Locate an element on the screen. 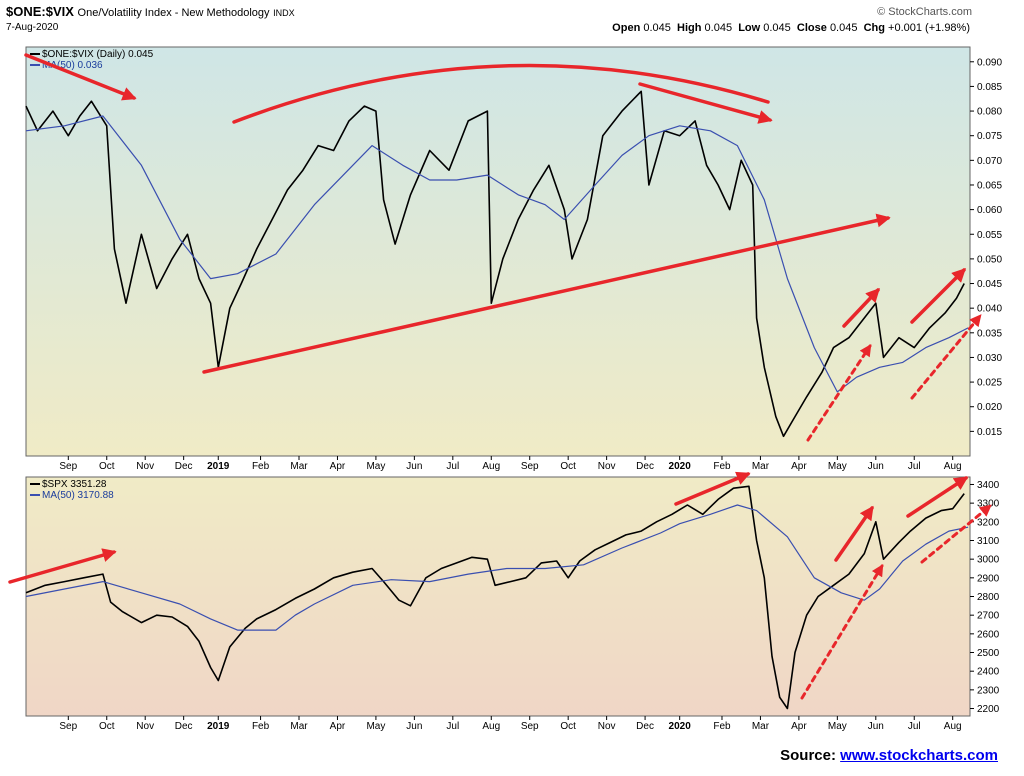 The height and width of the screenshot is (776, 1024). spx-xtick-label: 2019 is located at coordinates (218, 726).